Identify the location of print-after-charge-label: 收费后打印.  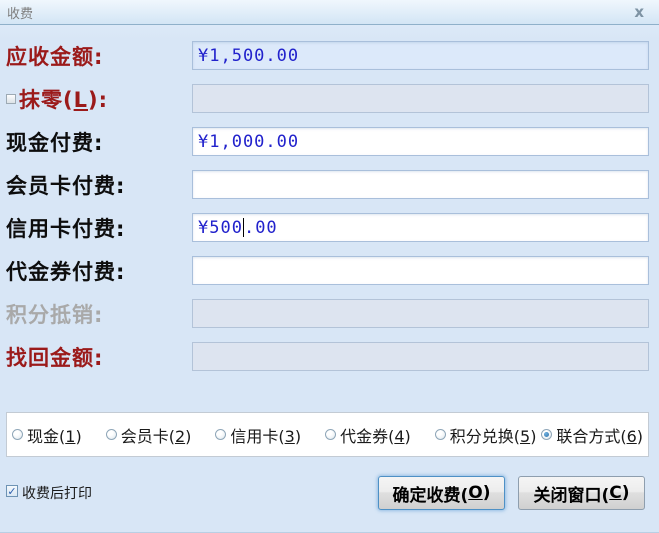
(57, 494).